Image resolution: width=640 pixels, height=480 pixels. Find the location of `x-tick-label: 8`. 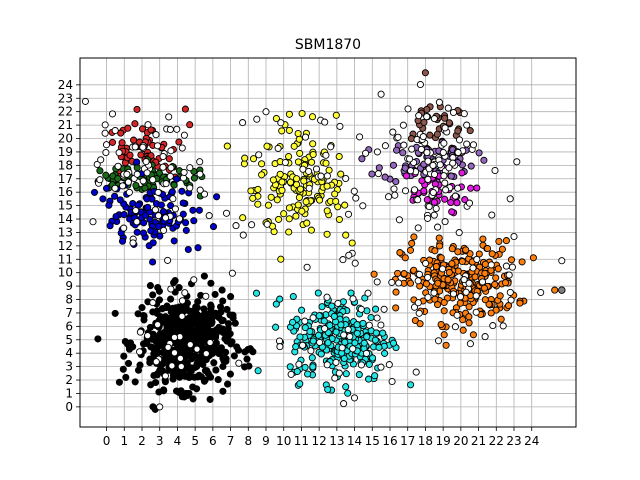

x-tick-label: 8 is located at coordinates (248, 441).